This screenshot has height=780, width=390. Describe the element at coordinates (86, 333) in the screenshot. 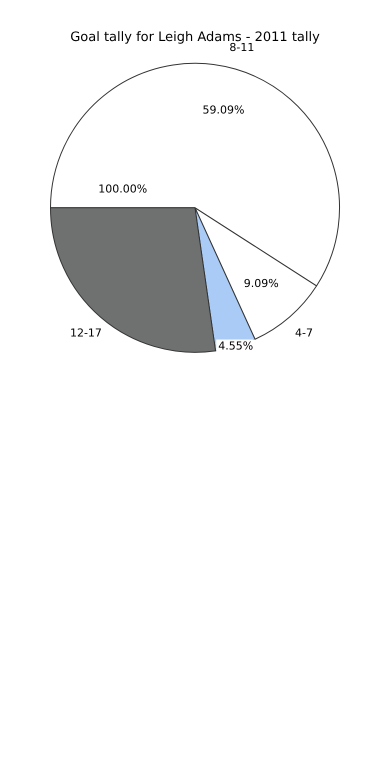

I see `slice-label: 12-17` at that location.